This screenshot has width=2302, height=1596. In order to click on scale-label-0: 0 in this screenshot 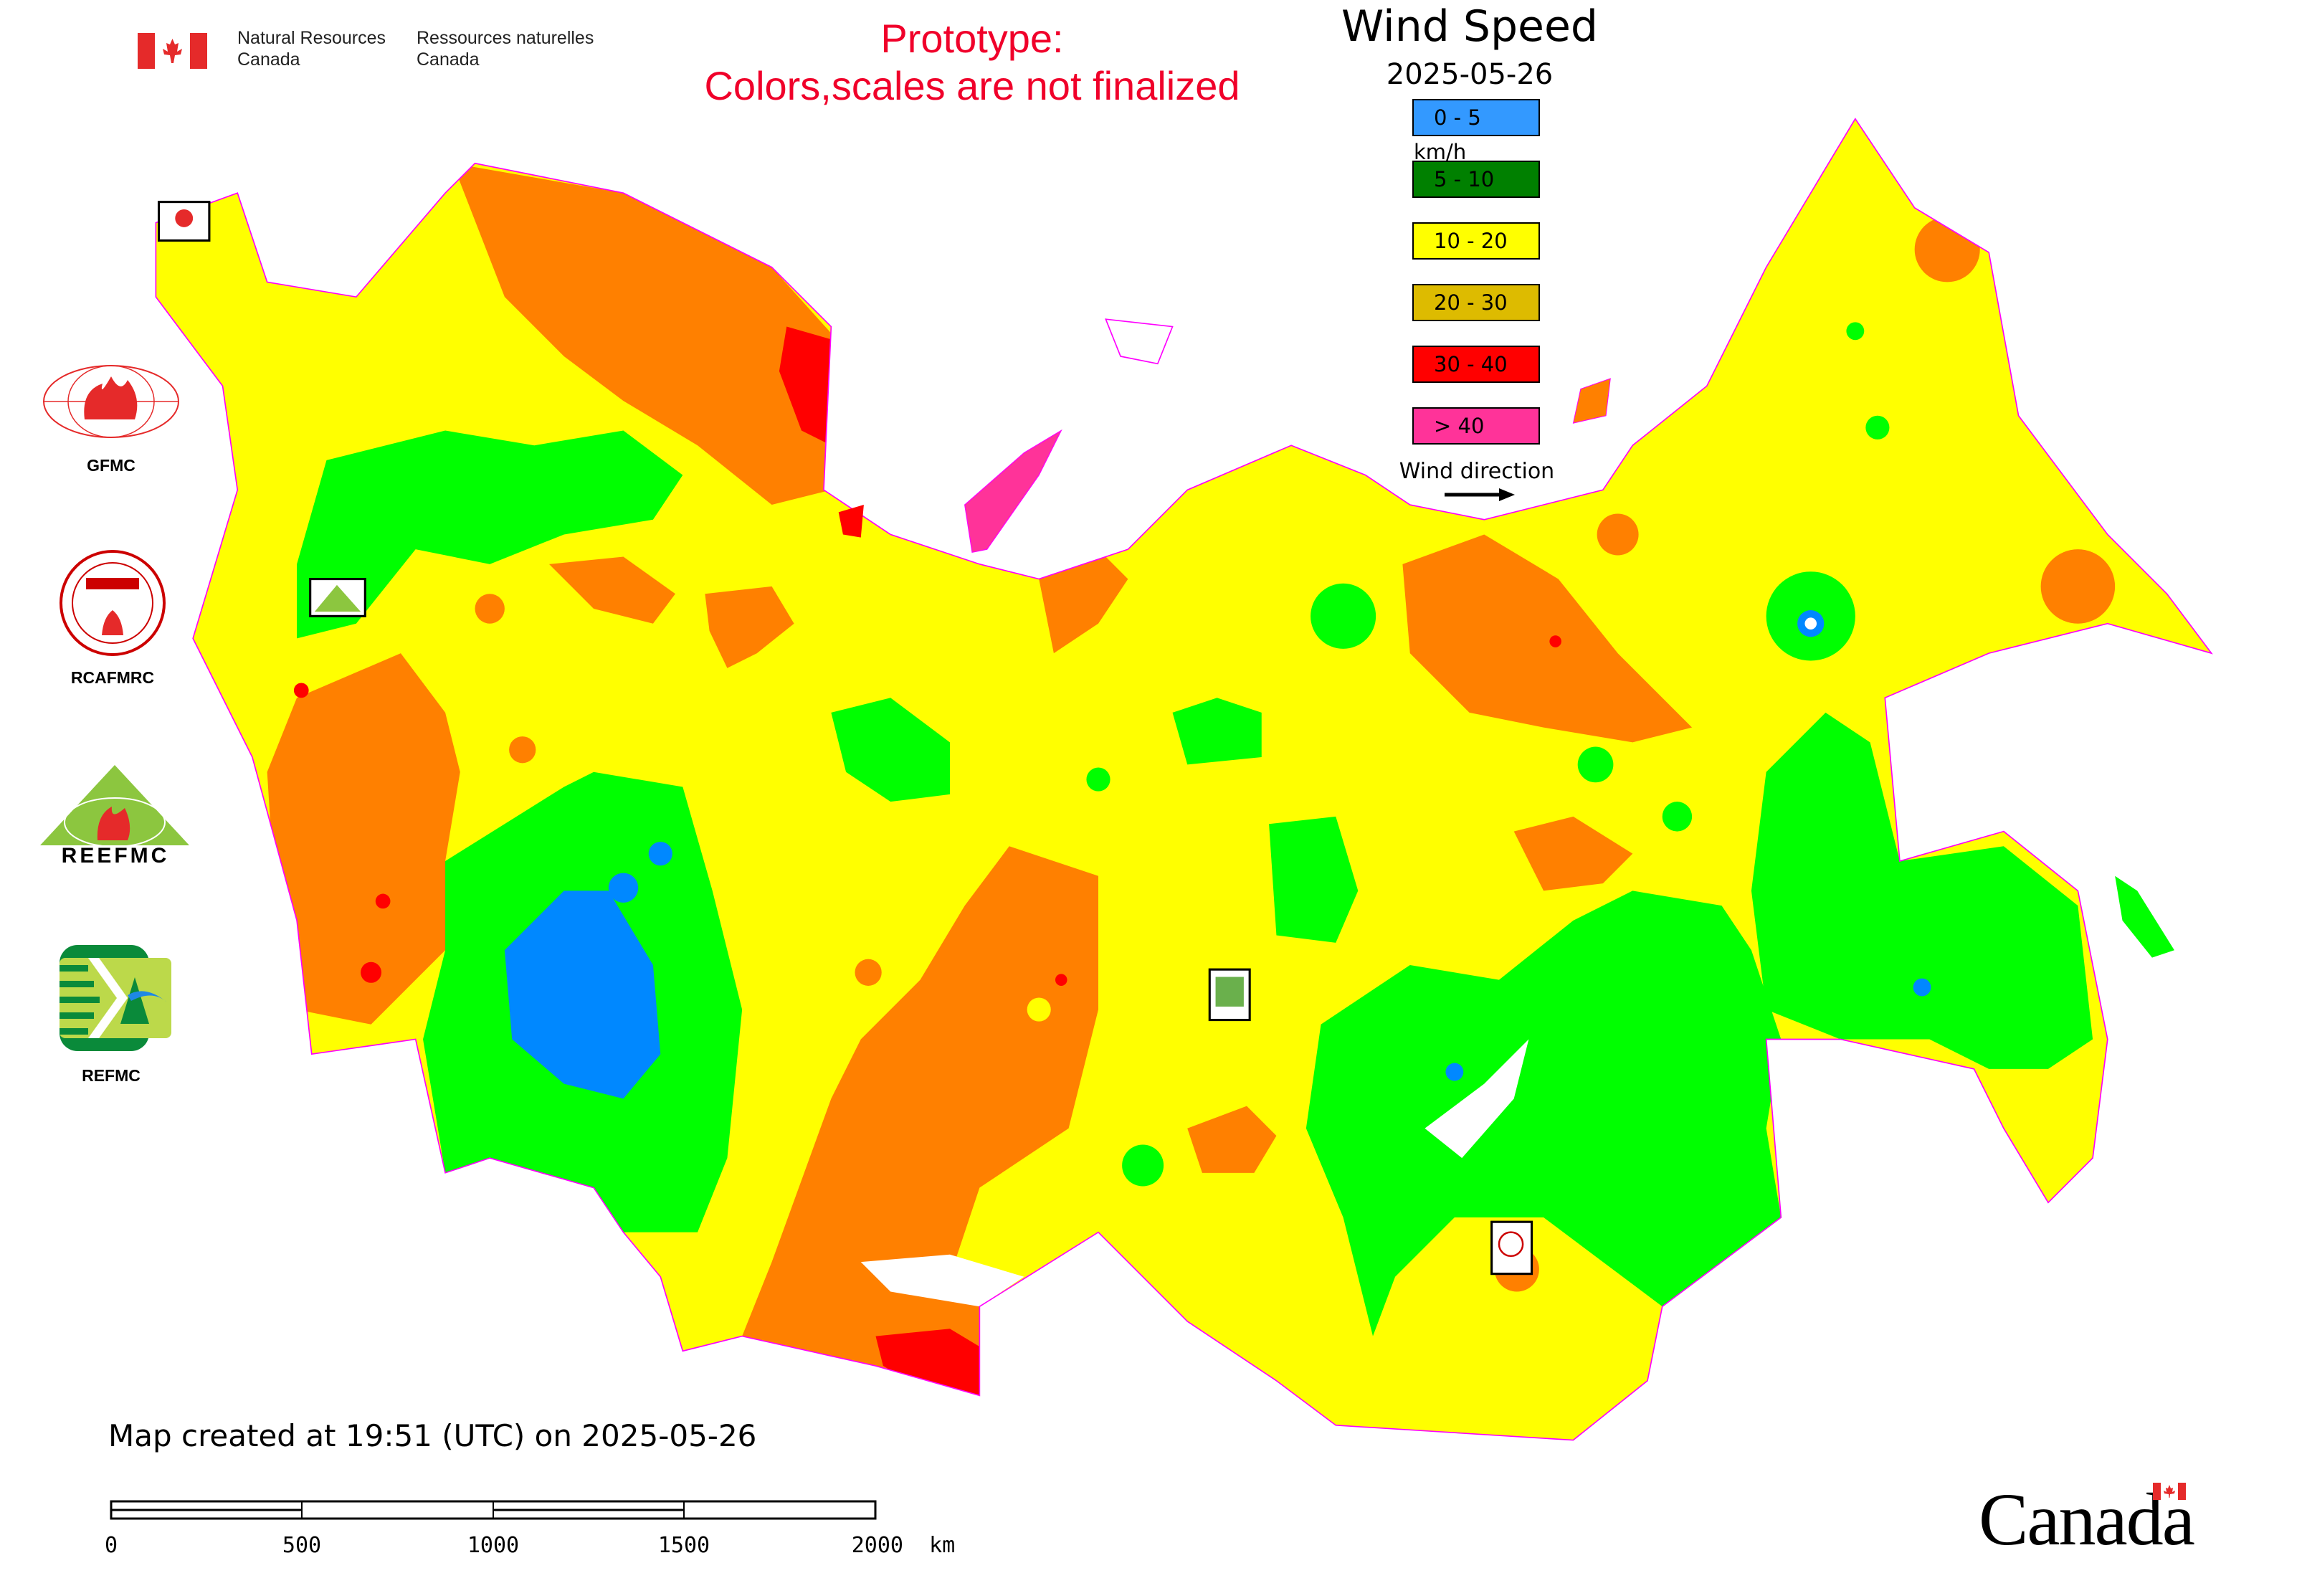, I will do `click(111, 1545)`.